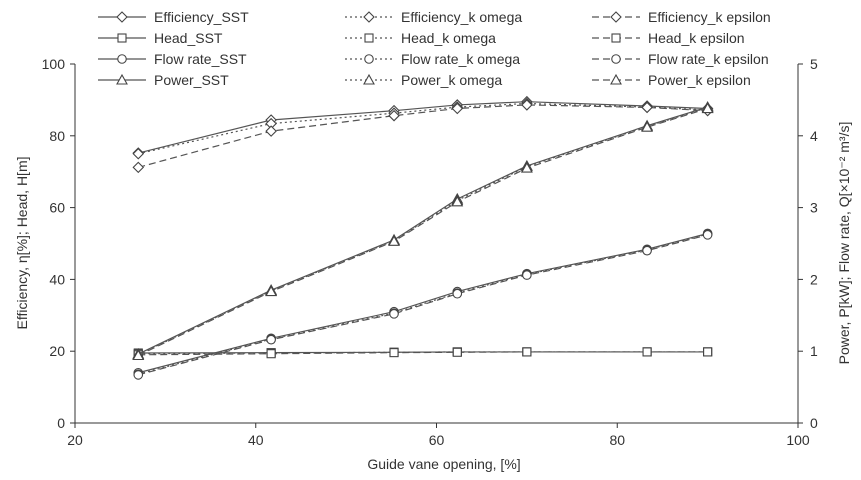 This screenshot has width=861, height=480. I want to click on legend-item-head-sst: Head_SST, so click(160, 38).